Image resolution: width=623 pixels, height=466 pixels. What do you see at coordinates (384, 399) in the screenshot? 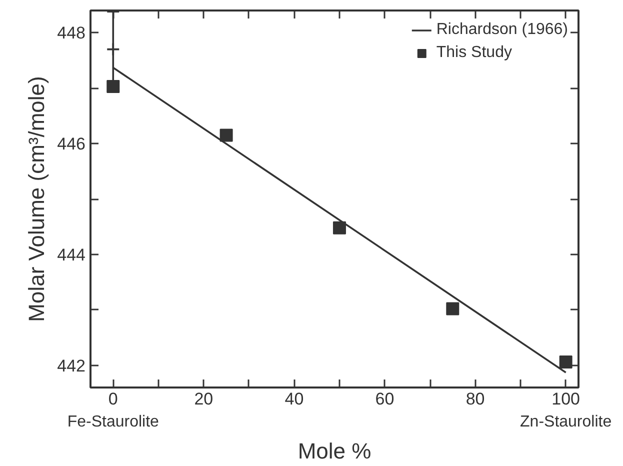
I see `x-tick-label: 60` at bounding box center [384, 399].